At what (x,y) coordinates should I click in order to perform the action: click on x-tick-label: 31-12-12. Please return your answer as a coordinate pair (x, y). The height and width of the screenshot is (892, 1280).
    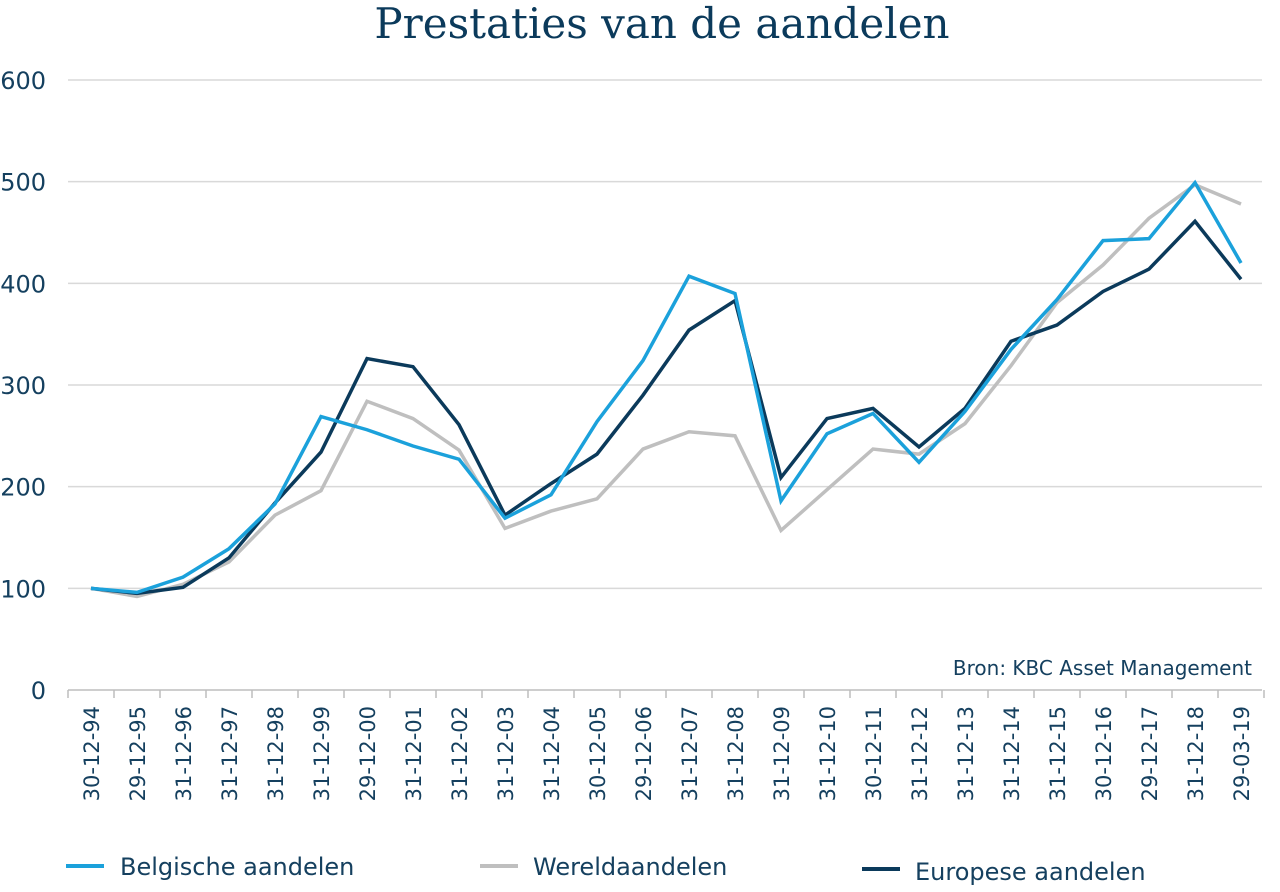
    Looking at the image, I should click on (920, 753).